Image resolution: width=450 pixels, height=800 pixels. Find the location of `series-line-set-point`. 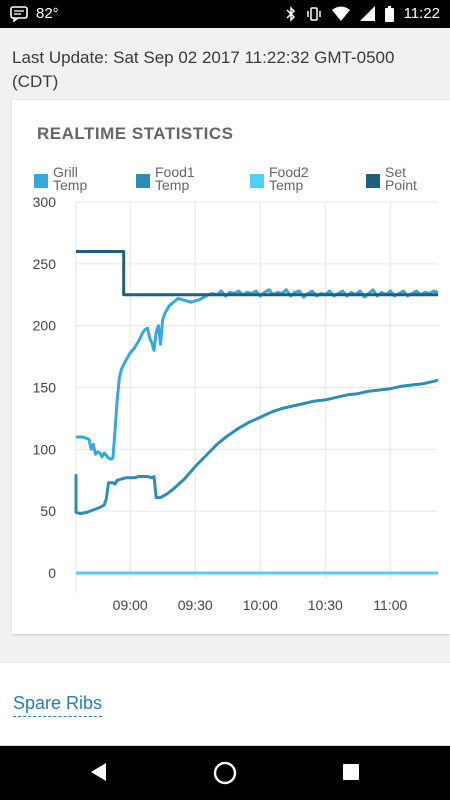

series-line-set-point is located at coordinates (257, 273).